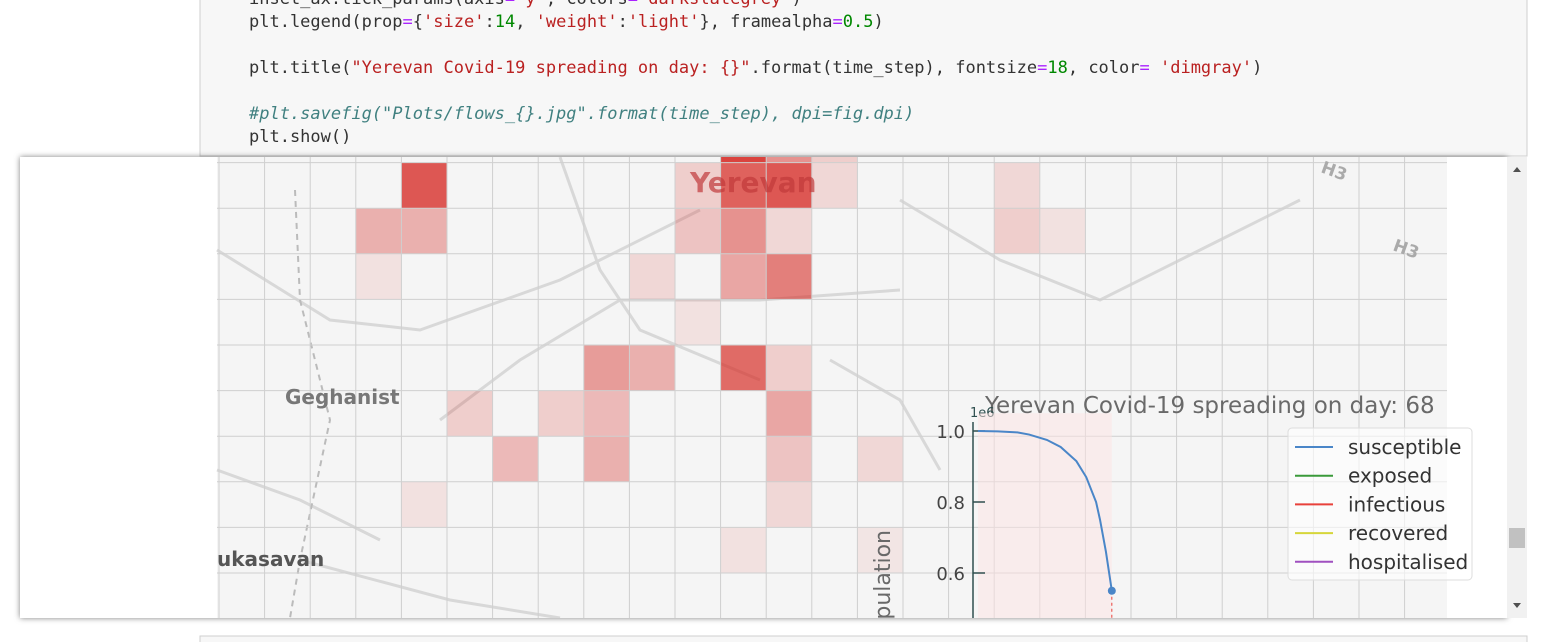 Image resolution: width=1546 pixels, height=642 pixels. I want to click on code-token: inset_ax.tick_params(axis, so click(377, 4).